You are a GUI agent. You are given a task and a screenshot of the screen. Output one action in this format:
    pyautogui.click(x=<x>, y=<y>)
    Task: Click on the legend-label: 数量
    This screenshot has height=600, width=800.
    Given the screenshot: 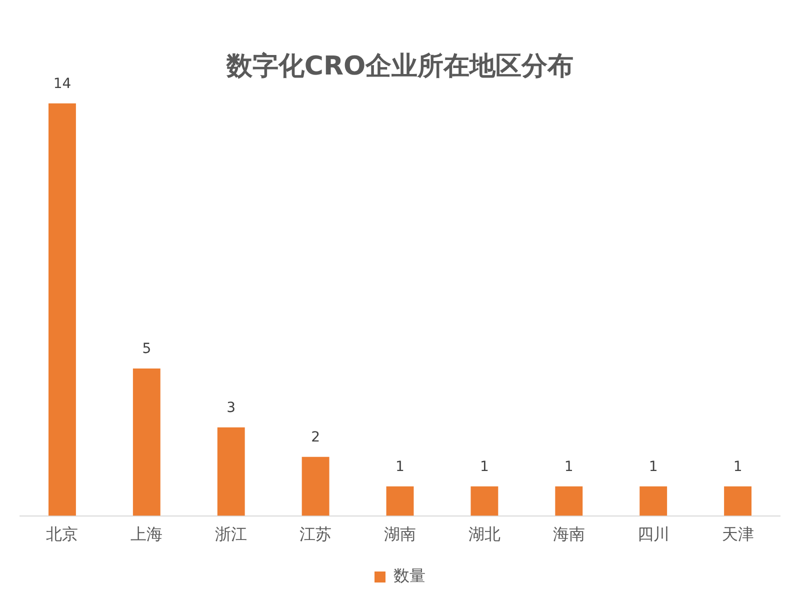 What is the action you would take?
    pyautogui.click(x=410, y=576)
    